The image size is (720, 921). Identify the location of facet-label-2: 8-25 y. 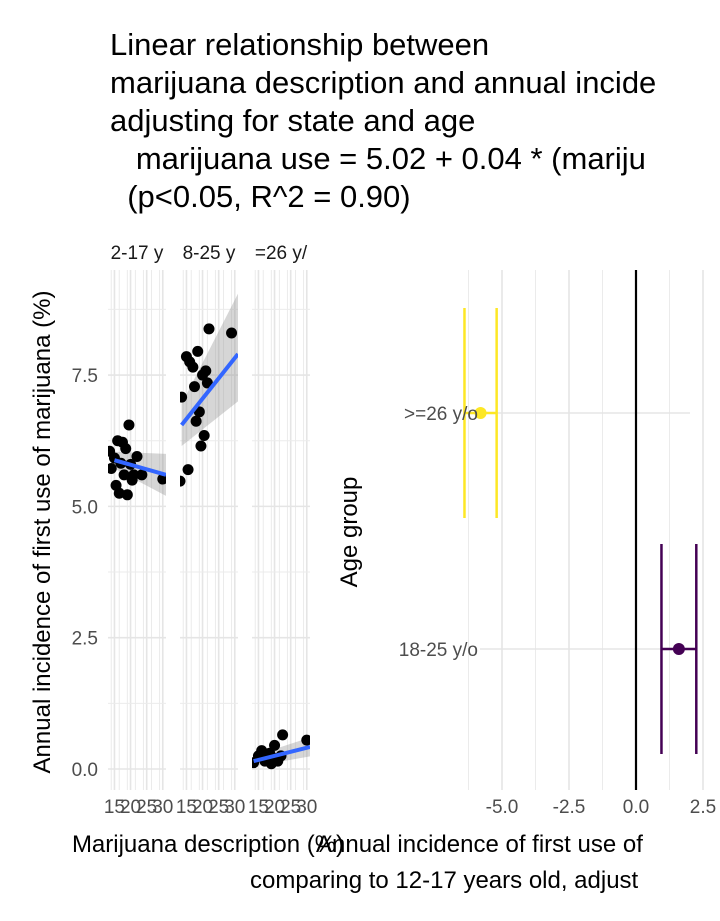
(209, 253).